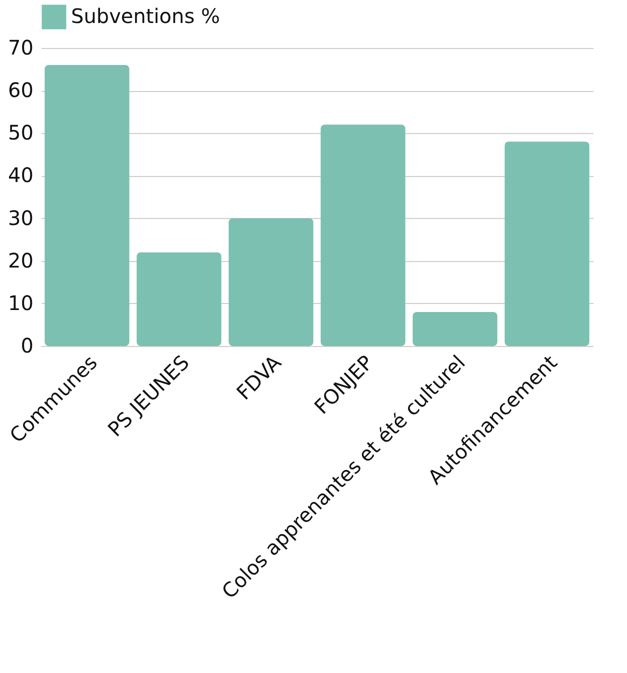  What do you see at coordinates (21, 302) in the screenshot?
I see `y-tick-label: 10` at bounding box center [21, 302].